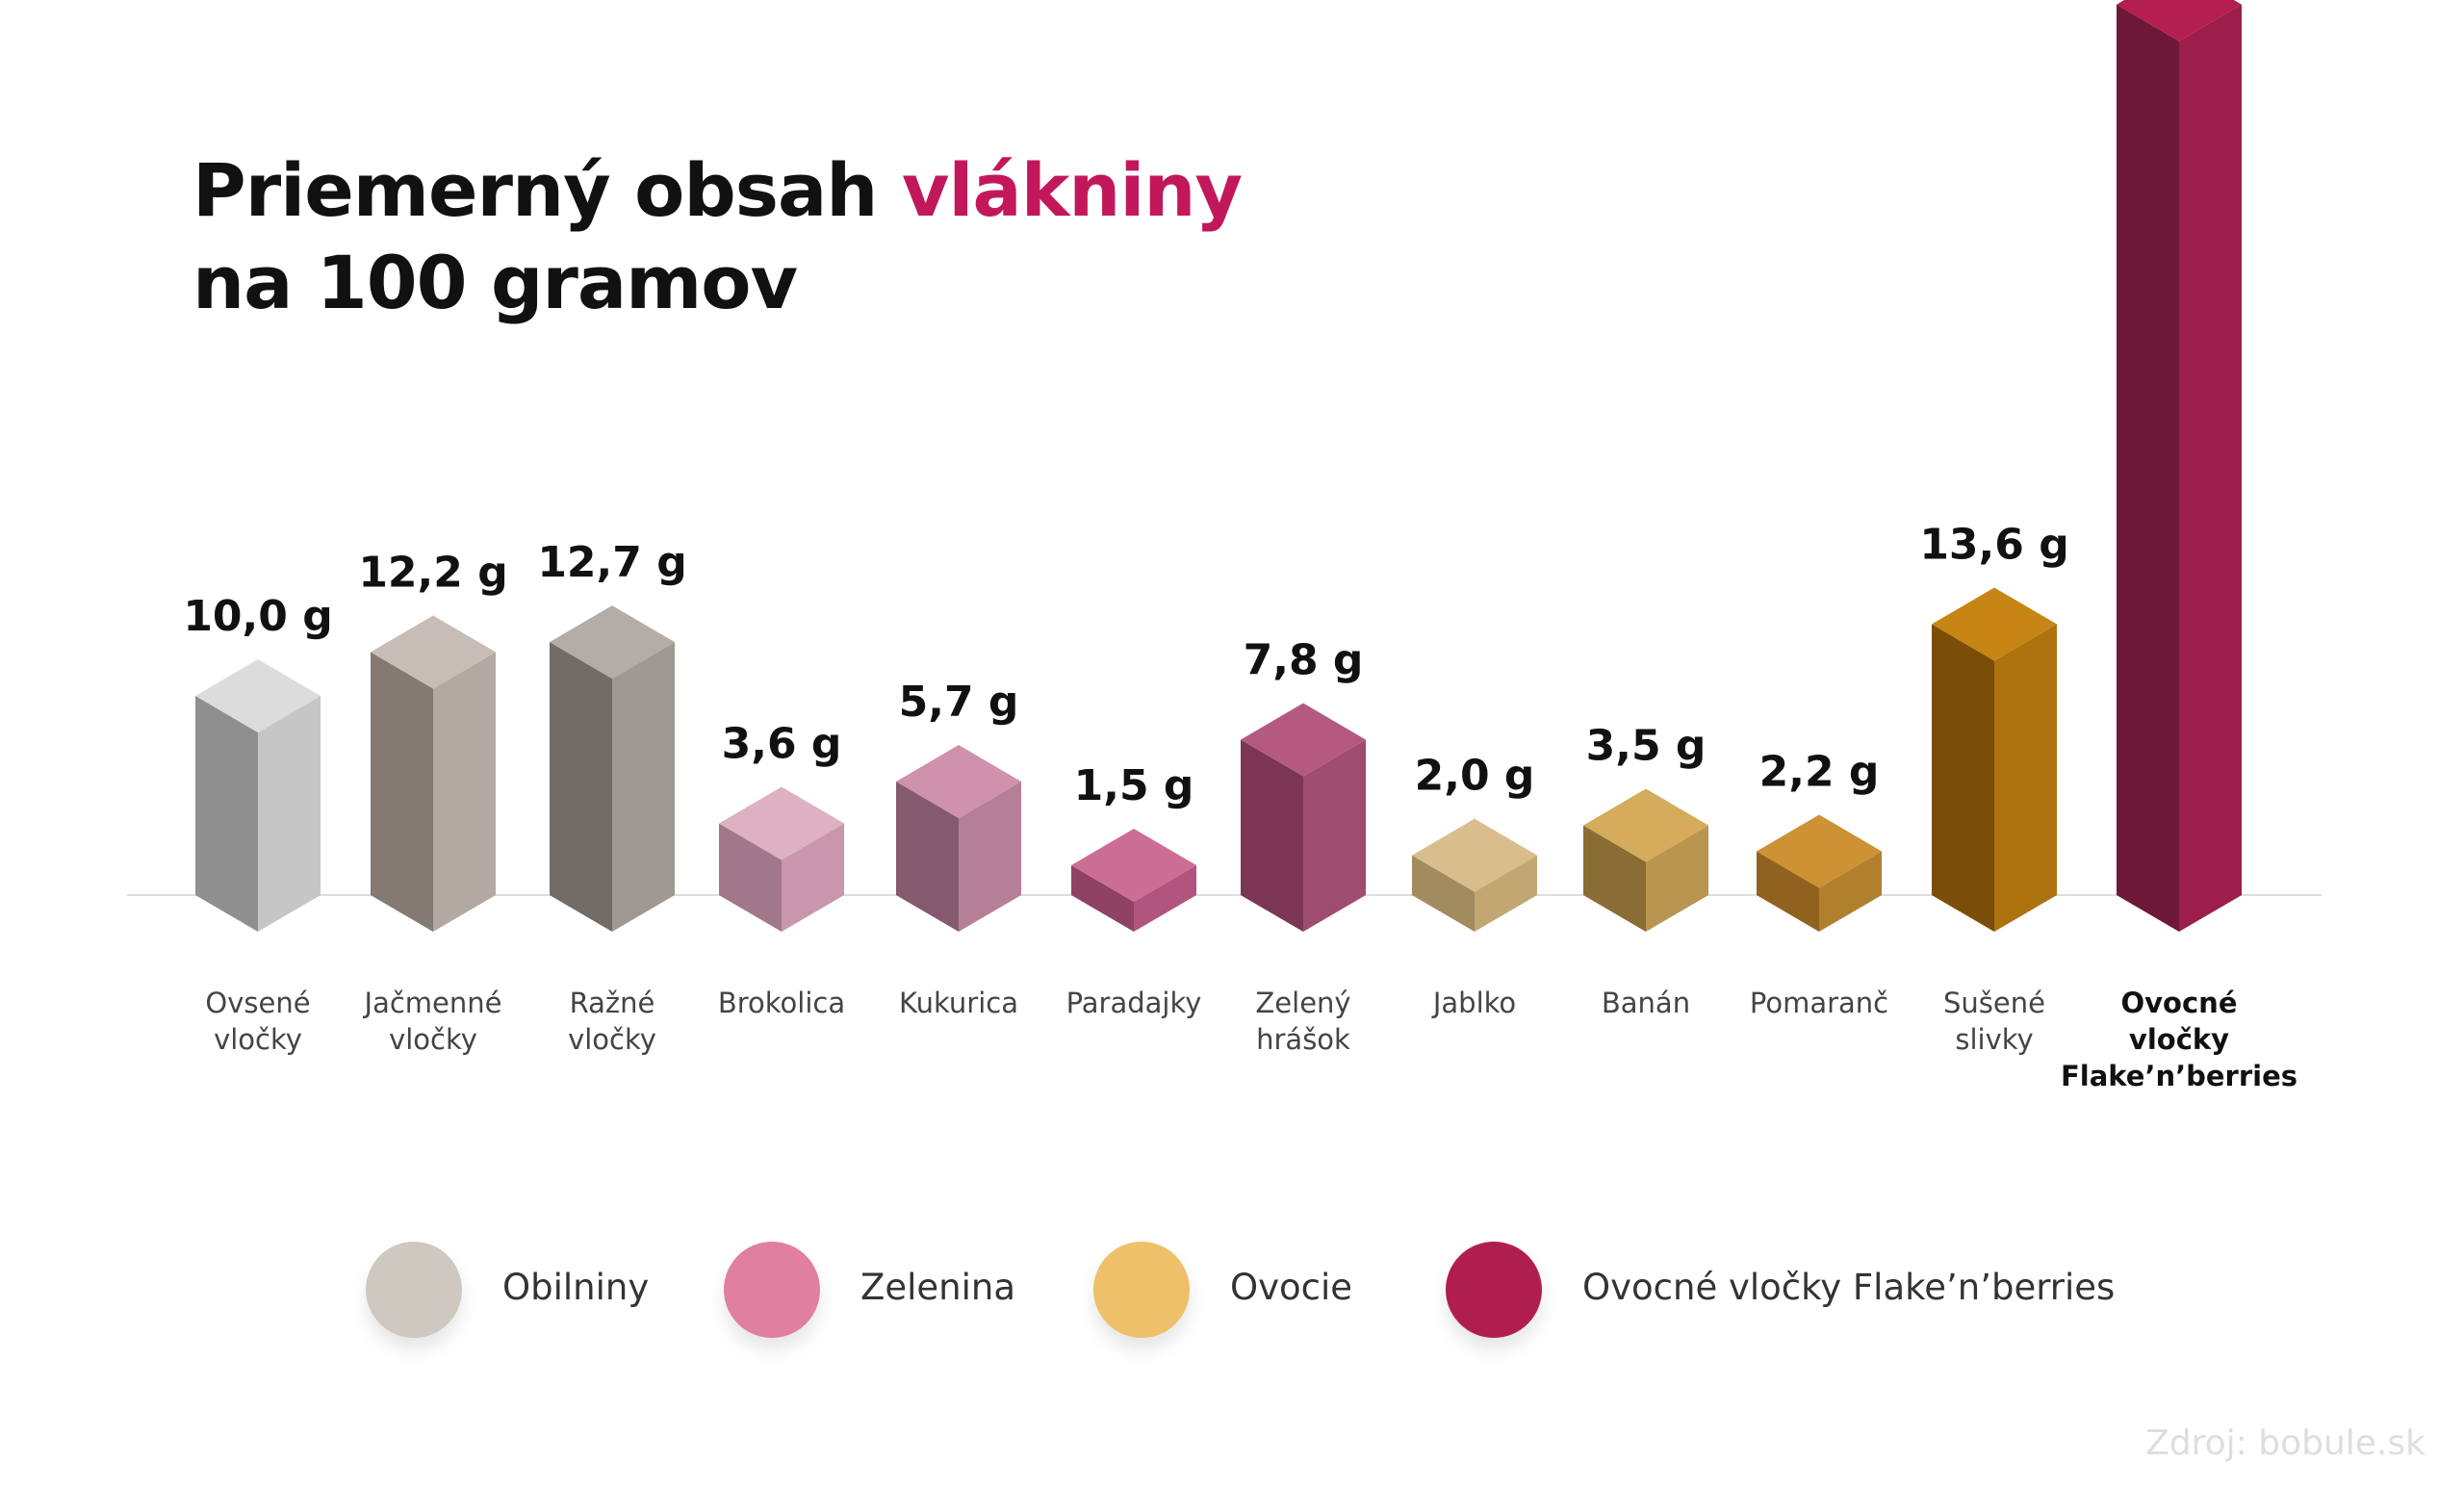 The image size is (2464, 1488). What do you see at coordinates (1646, 1003) in the screenshot?
I see `category-label-8-0: Banán` at bounding box center [1646, 1003].